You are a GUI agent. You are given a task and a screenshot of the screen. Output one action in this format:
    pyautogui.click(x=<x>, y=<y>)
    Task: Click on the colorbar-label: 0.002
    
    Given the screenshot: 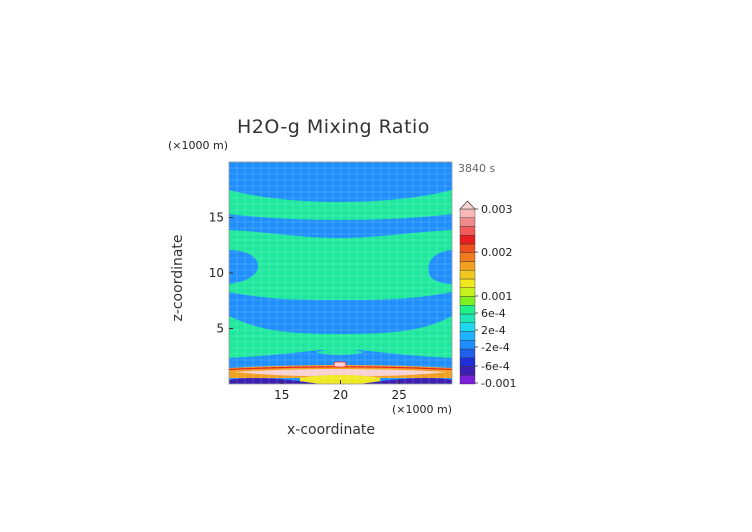 What is the action you would take?
    pyautogui.click(x=497, y=252)
    